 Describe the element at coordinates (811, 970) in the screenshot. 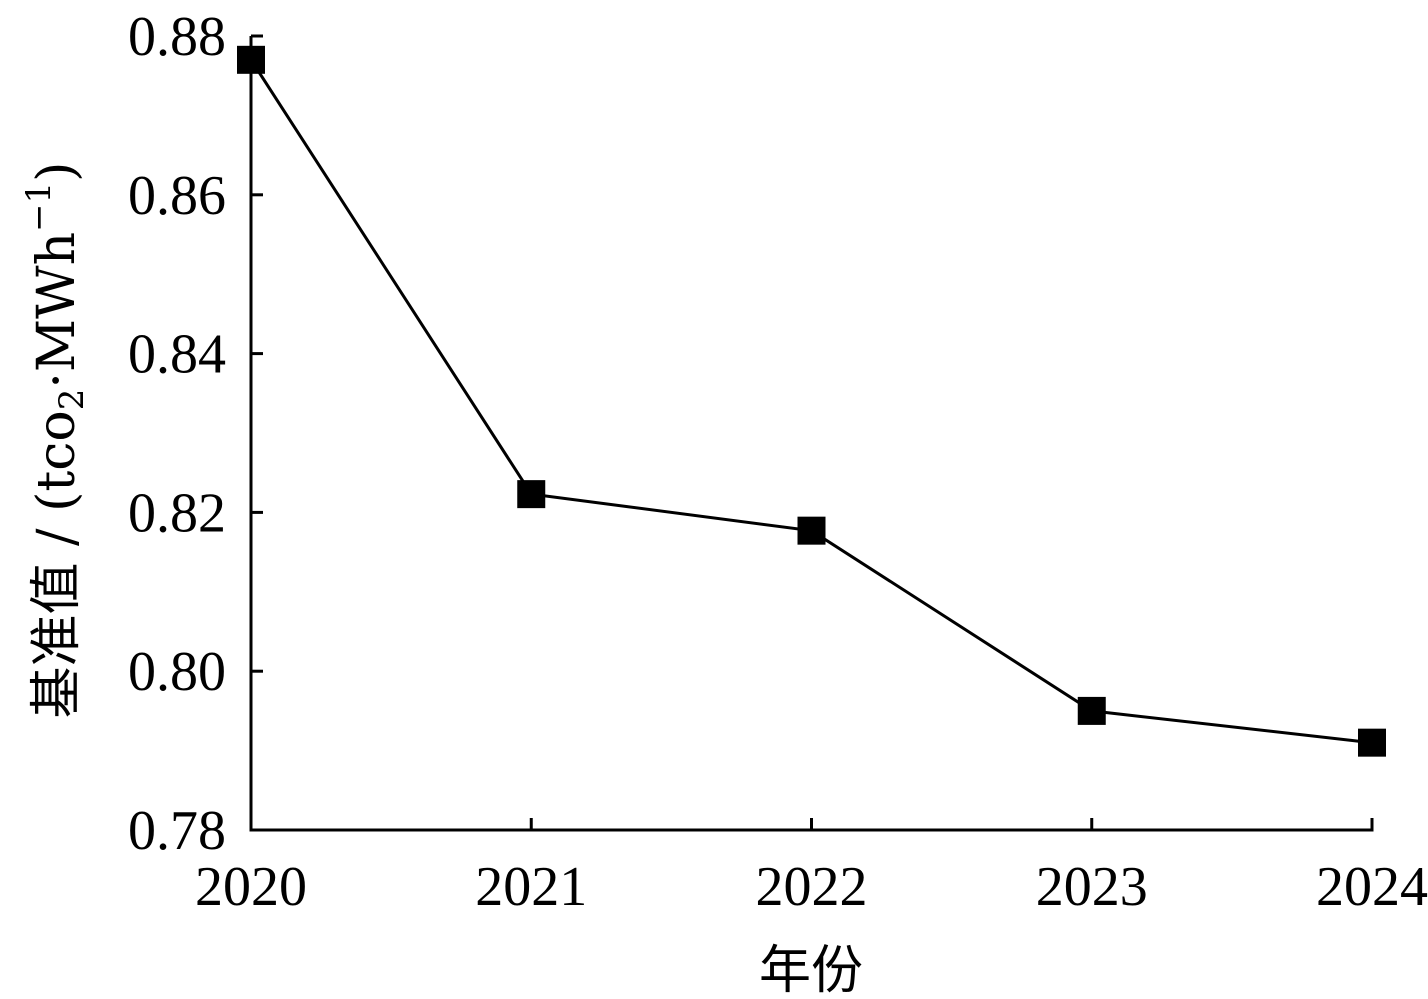

I see `x-axis-title: 年份` at that location.